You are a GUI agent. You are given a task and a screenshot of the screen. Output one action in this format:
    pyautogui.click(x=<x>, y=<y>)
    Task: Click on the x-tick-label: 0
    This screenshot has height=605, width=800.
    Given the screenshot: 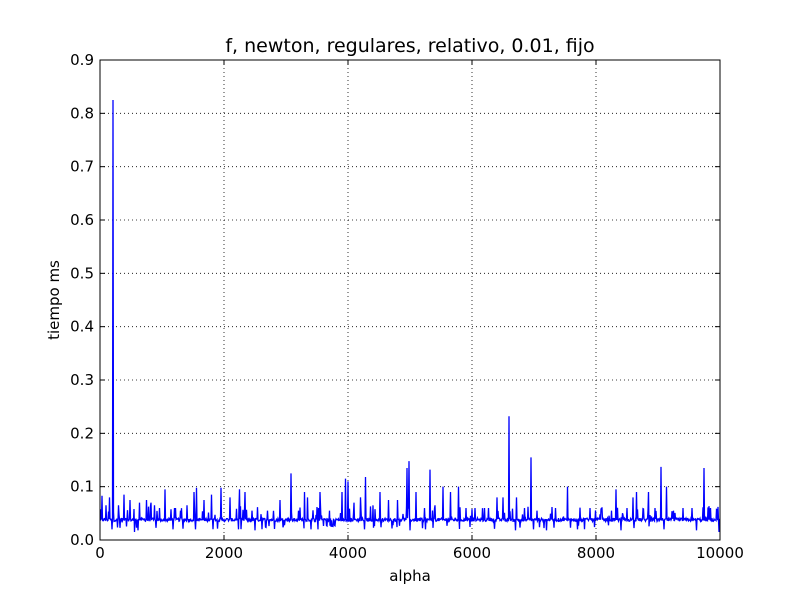 What is the action you would take?
    pyautogui.click(x=100, y=553)
    